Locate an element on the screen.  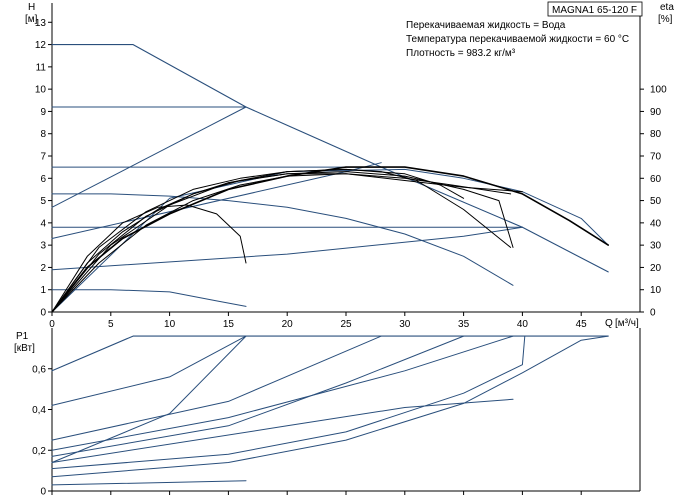
y-tick-label: 8 is located at coordinates (43, 134).